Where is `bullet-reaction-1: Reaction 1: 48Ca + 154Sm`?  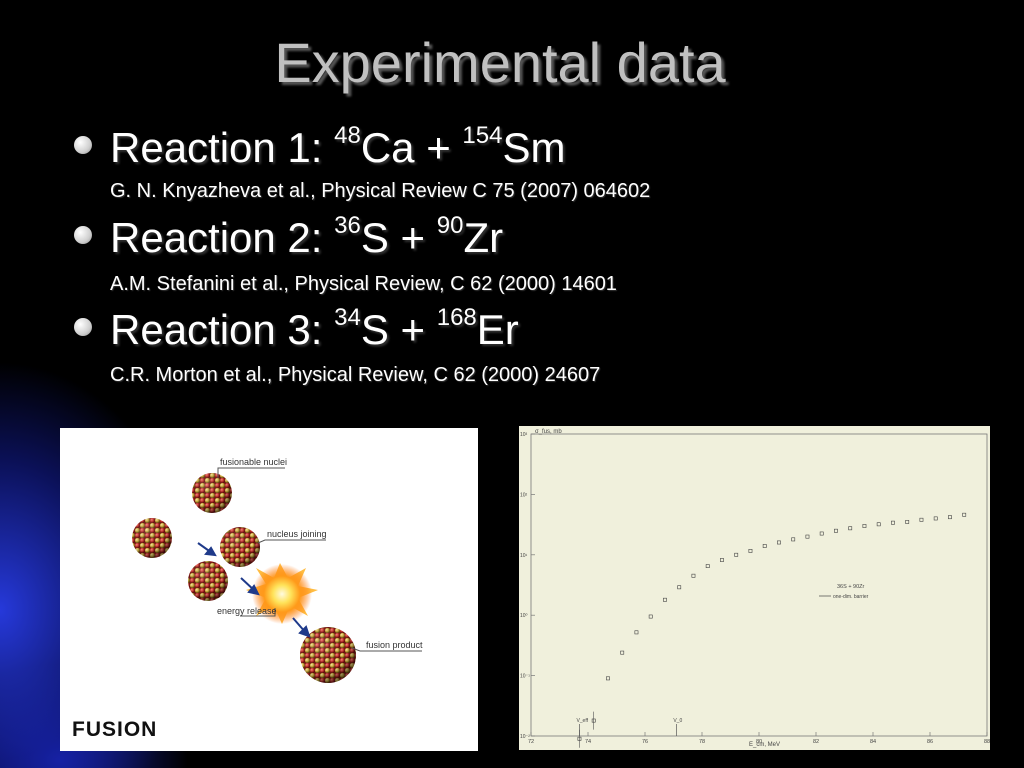 bullet-reaction-1: Reaction 1: 48Ca + 154Sm is located at coordinates (320, 147).